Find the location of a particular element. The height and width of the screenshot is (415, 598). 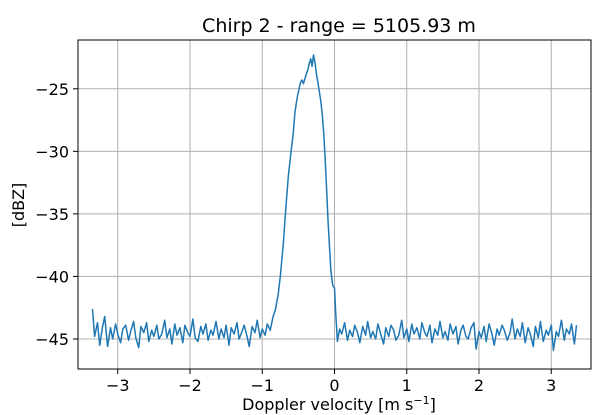

x-axis-label-superscript: −1 is located at coordinates (421, 400).